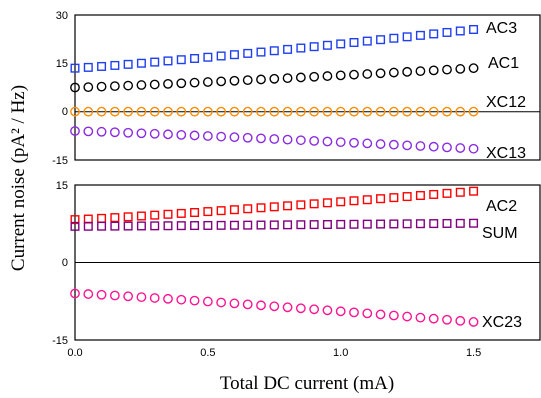  I want to click on series-label-ac2: AC2, so click(501, 206).